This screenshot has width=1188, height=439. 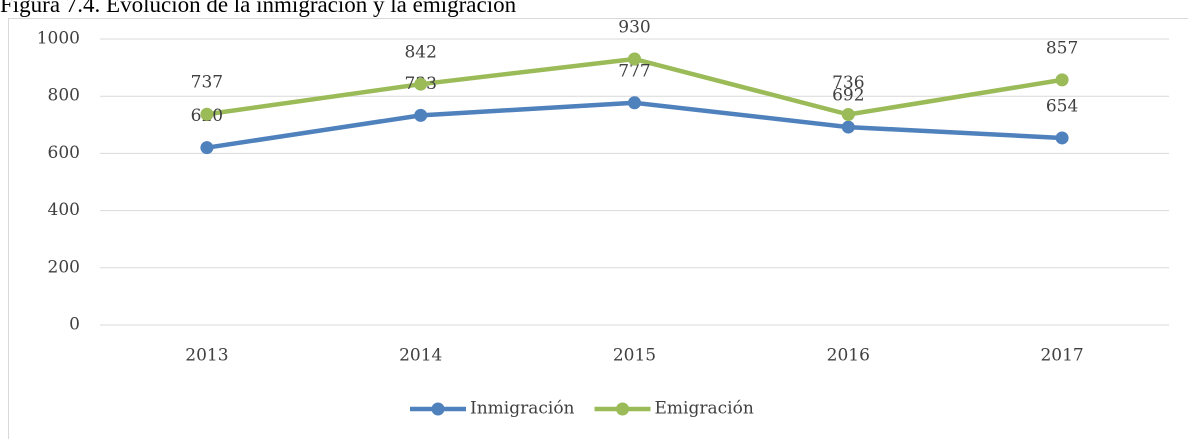 What do you see at coordinates (64, 96) in the screenshot?
I see `y-tick-label: 800` at bounding box center [64, 96].